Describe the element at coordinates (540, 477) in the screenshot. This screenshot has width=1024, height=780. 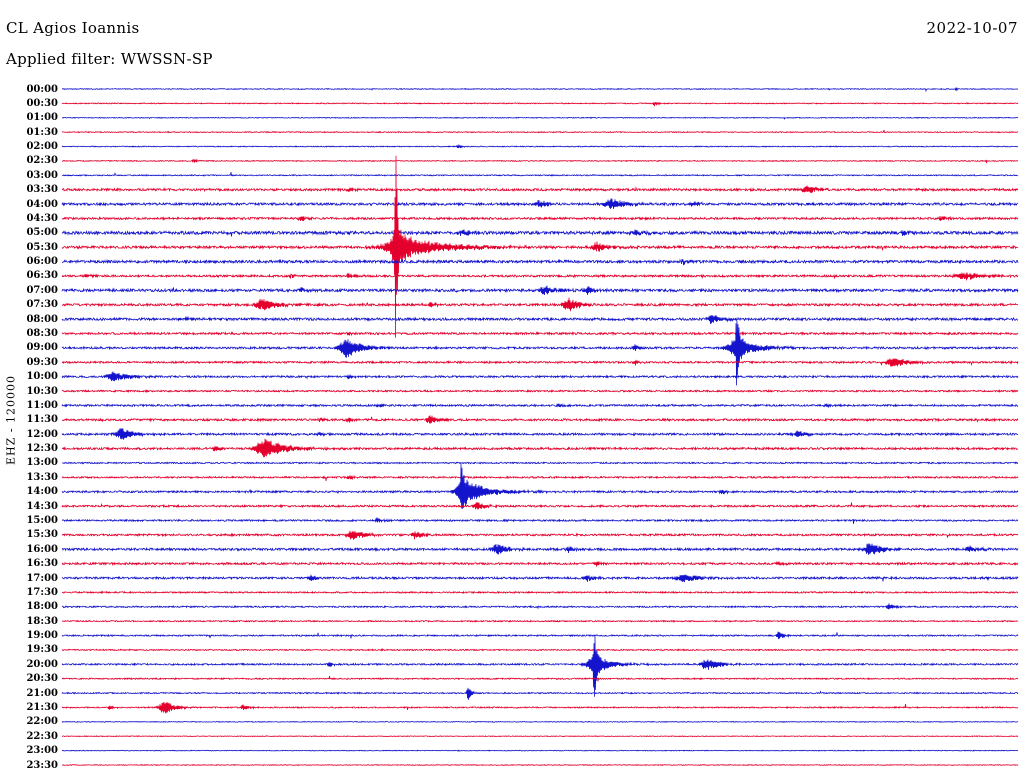
I see `trace-13:30` at that location.